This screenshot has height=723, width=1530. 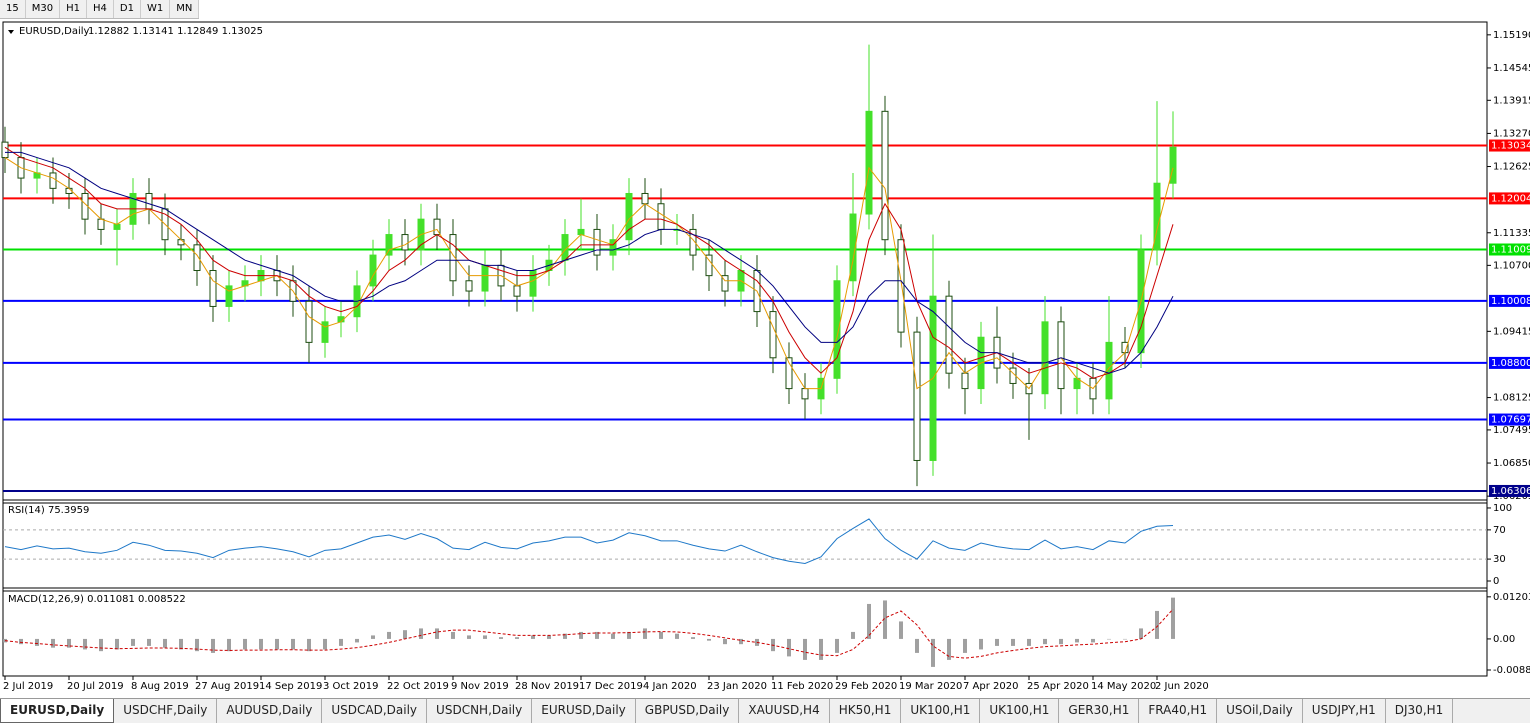 I want to click on timeframe-button: H1, so click(x=73, y=9).